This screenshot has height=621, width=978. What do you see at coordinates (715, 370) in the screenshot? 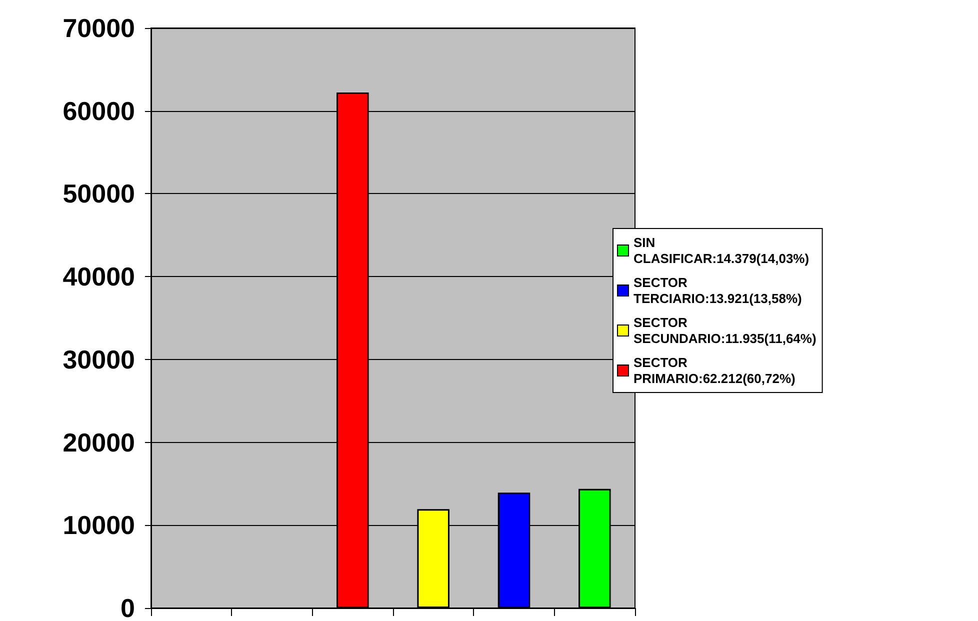
I see `legend-label: SECTOR PRIMARIO:62.212(60,72%)` at bounding box center [715, 370].